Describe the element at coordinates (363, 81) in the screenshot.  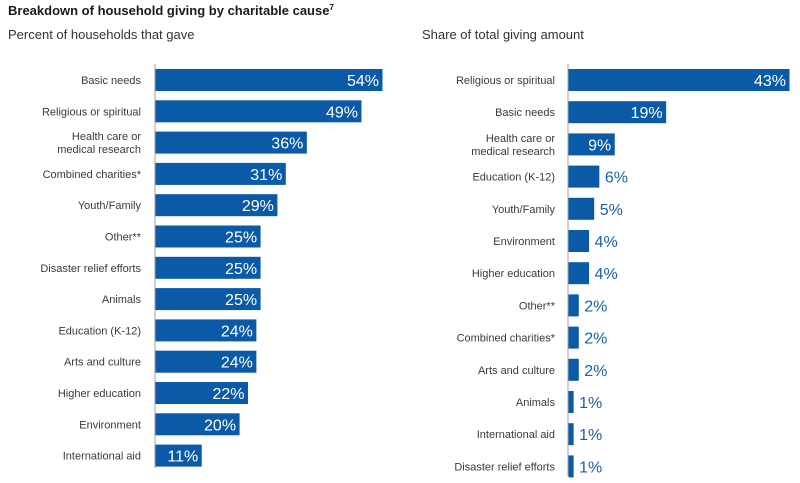
I see `left-value-label: 54%` at that location.